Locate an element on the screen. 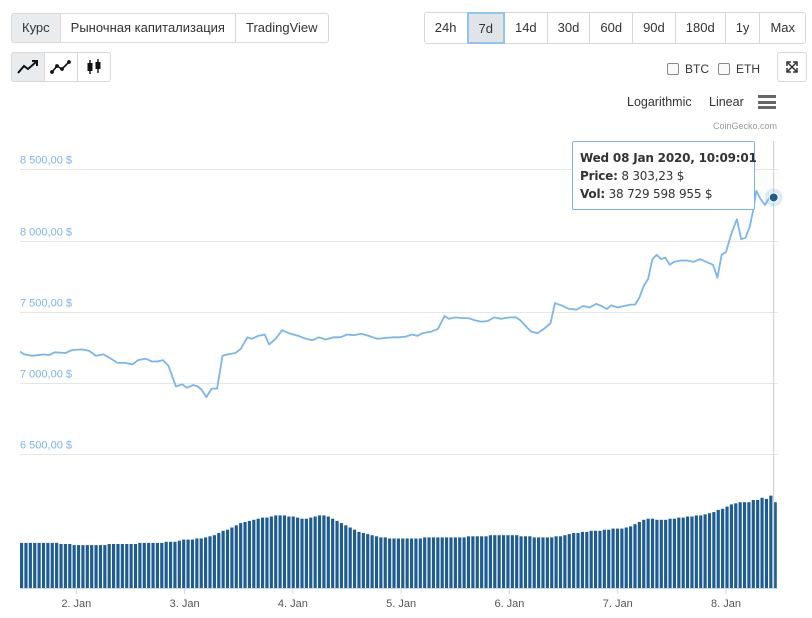 The height and width of the screenshot is (618, 812). line-markers-button is located at coordinates (61, 67).